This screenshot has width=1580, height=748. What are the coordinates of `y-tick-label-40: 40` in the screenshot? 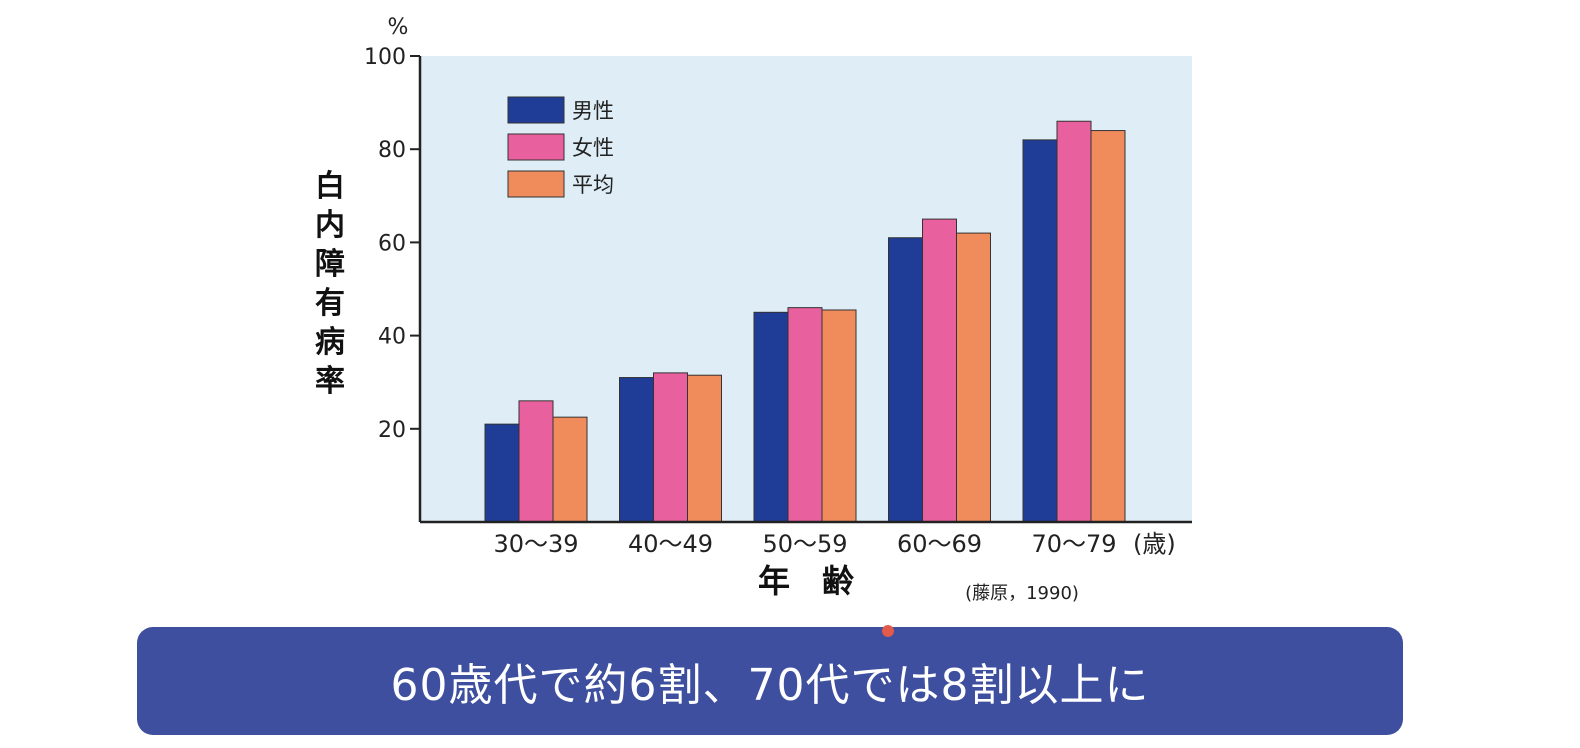 It's located at (392, 337).